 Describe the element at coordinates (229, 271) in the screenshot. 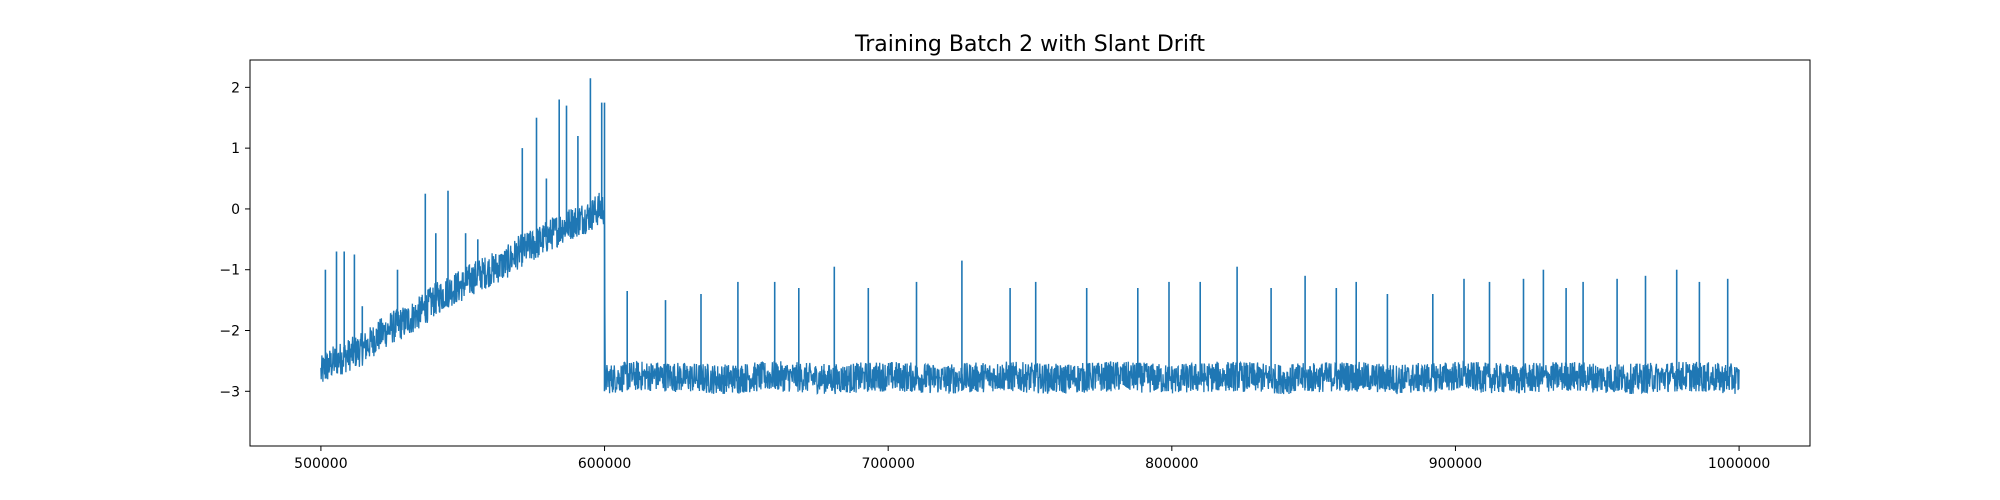

I see `y-tick-label: −1` at that location.